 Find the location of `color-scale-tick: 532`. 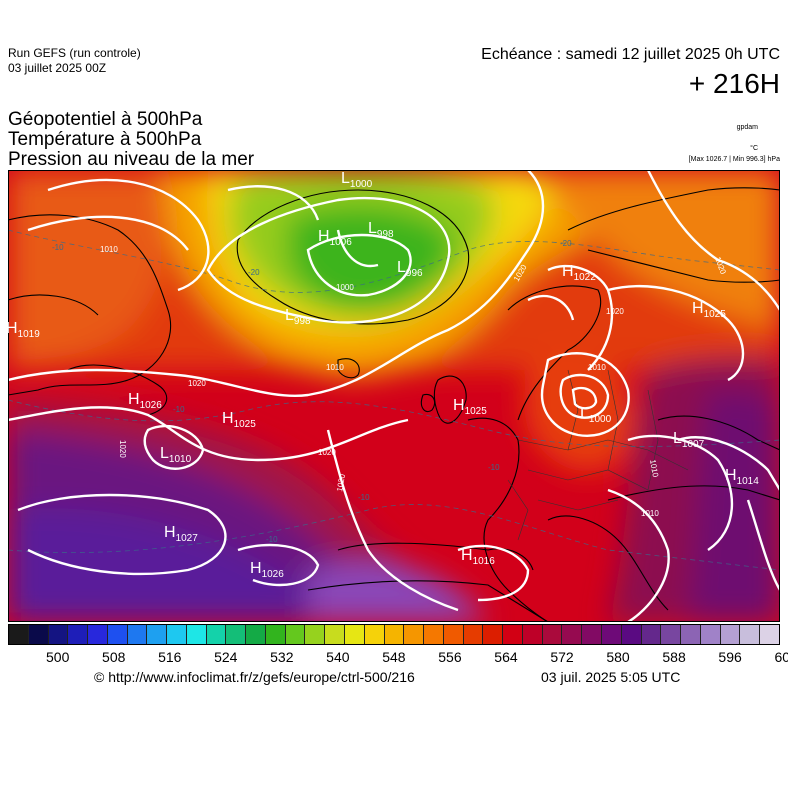

color-scale-tick: 532 is located at coordinates (282, 657).